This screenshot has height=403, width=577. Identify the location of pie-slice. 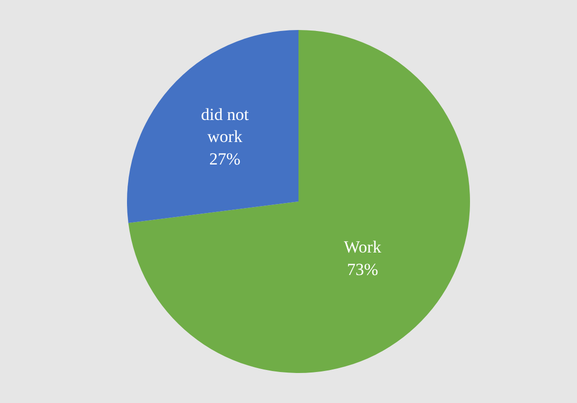
(212, 126).